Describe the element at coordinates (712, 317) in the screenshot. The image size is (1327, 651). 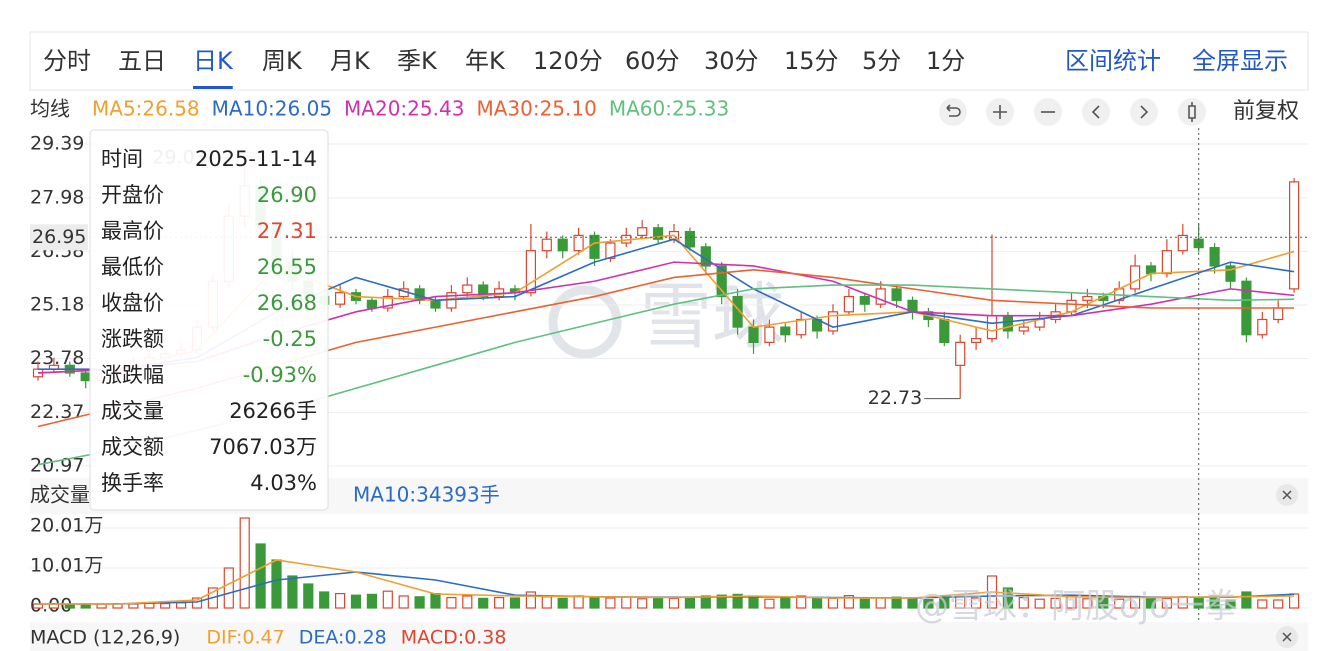
I see `watermark: 雪球` at that location.